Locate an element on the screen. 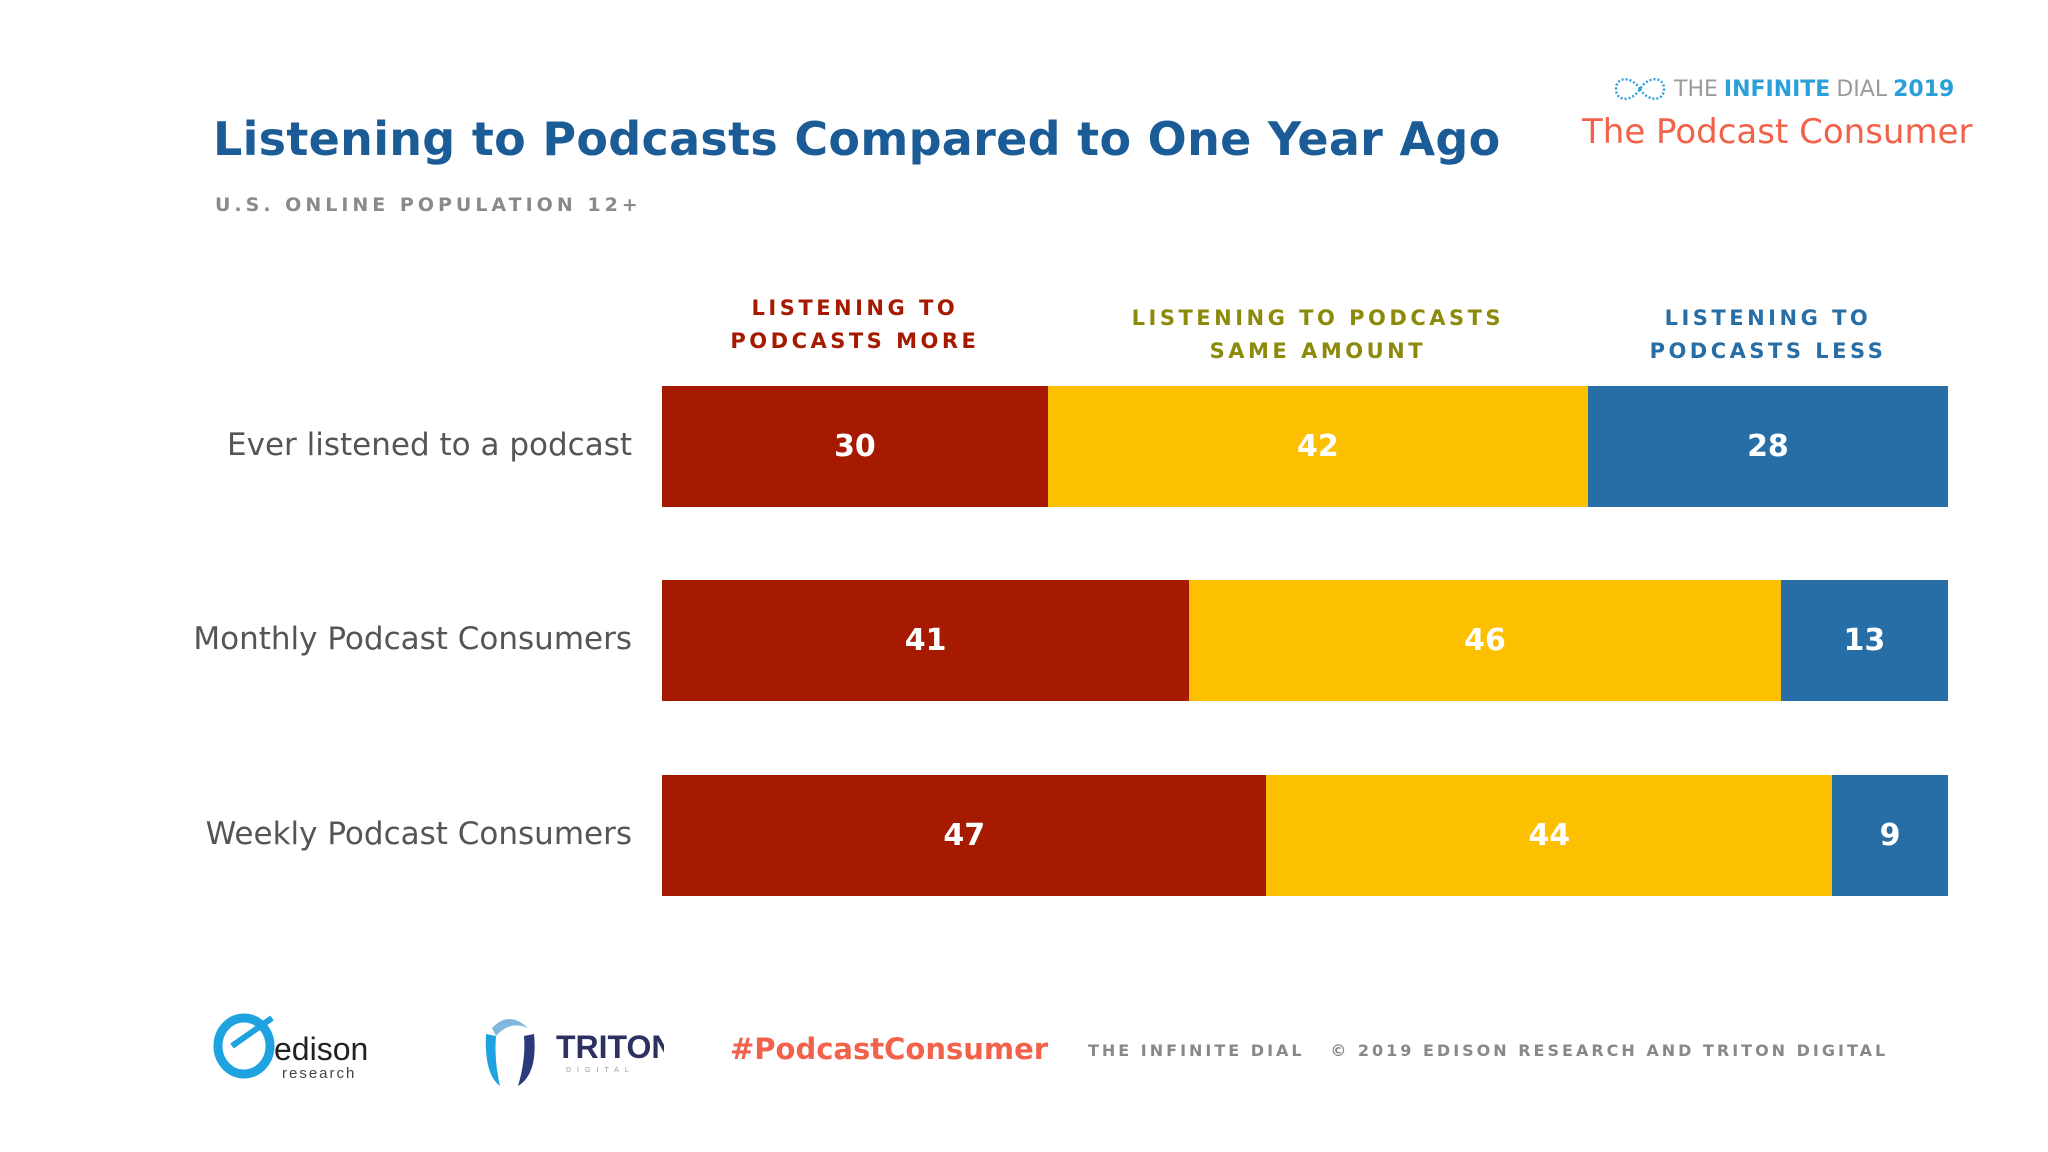  bar-segment: 9 is located at coordinates (1890, 835).